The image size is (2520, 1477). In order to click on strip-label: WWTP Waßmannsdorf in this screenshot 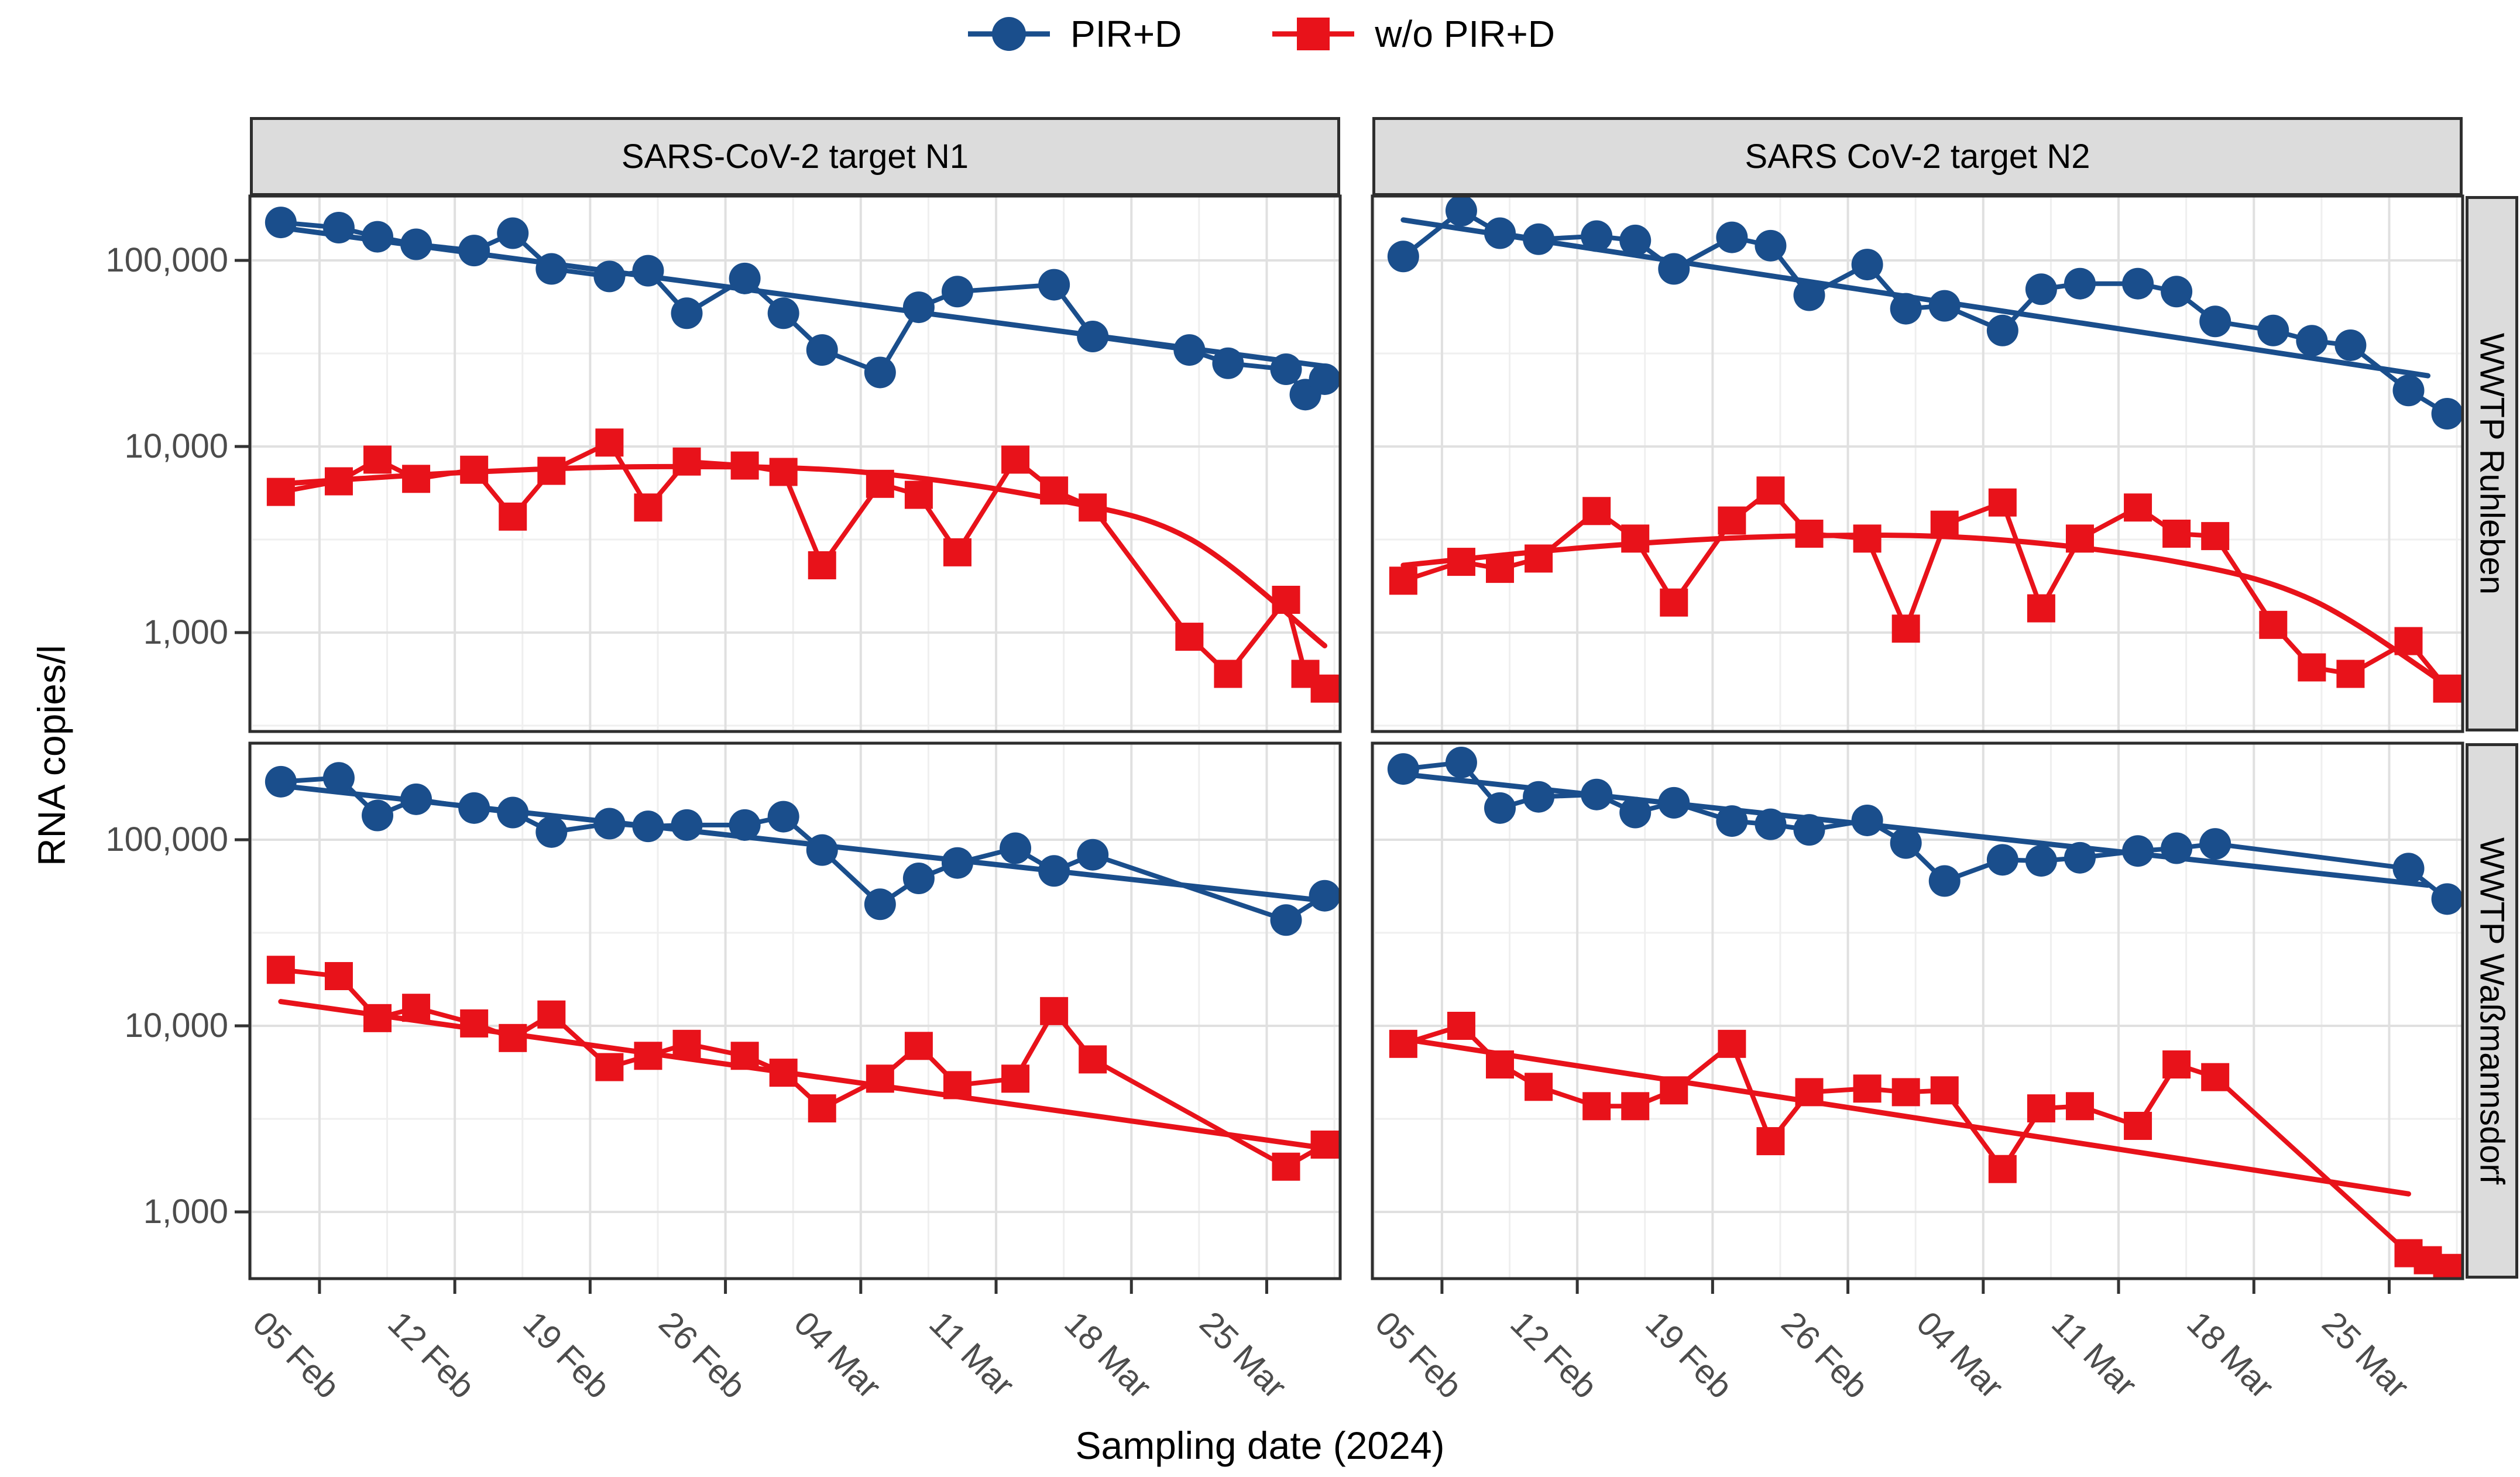, I will do `click(2492, 1010)`.